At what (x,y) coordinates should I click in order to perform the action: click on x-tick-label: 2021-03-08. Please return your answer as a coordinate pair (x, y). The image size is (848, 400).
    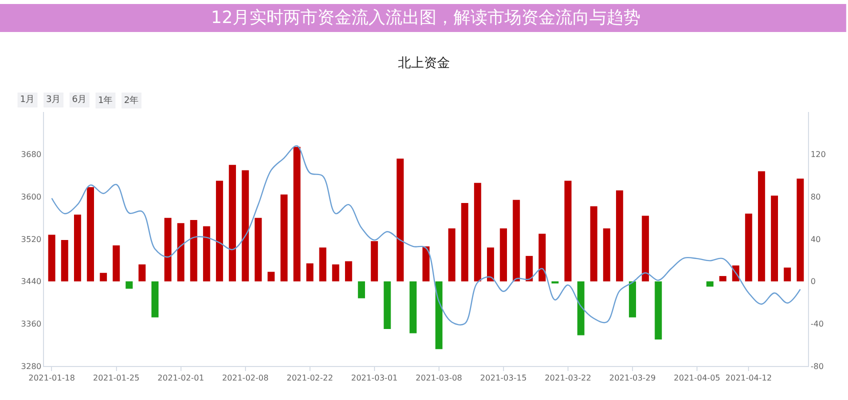
    Looking at the image, I should click on (439, 378).